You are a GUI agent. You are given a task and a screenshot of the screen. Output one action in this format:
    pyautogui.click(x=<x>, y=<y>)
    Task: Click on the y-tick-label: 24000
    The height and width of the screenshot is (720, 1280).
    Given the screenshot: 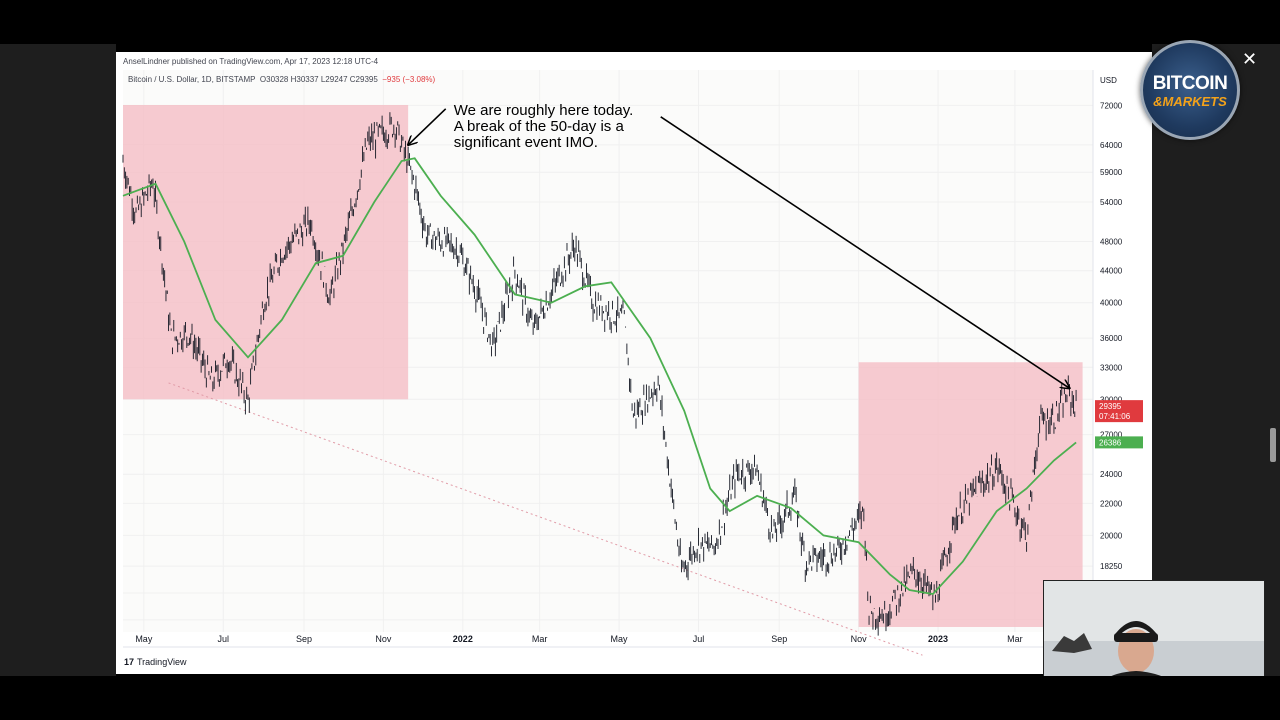 What is the action you would take?
    pyautogui.click(x=1111, y=474)
    